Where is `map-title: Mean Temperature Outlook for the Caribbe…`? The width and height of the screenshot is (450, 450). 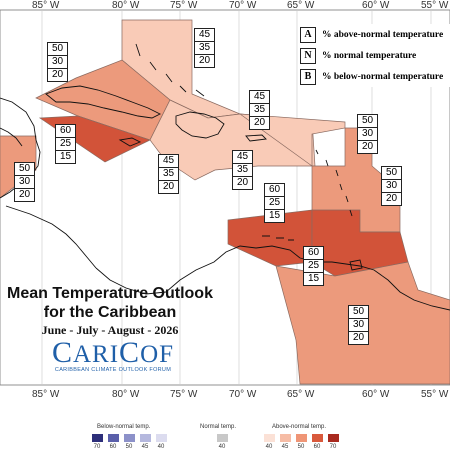 map-title: Mean Temperature Outlook for the Caribbe… is located at coordinates (110, 303).